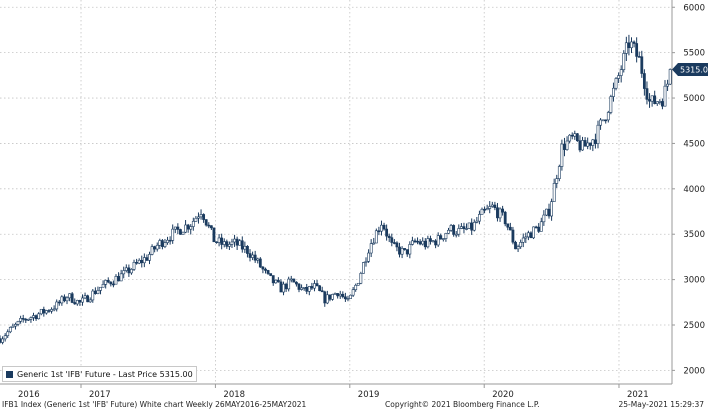 The height and width of the screenshot is (410, 708). I want to click on y-tick-label: 3000, so click(694, 281).